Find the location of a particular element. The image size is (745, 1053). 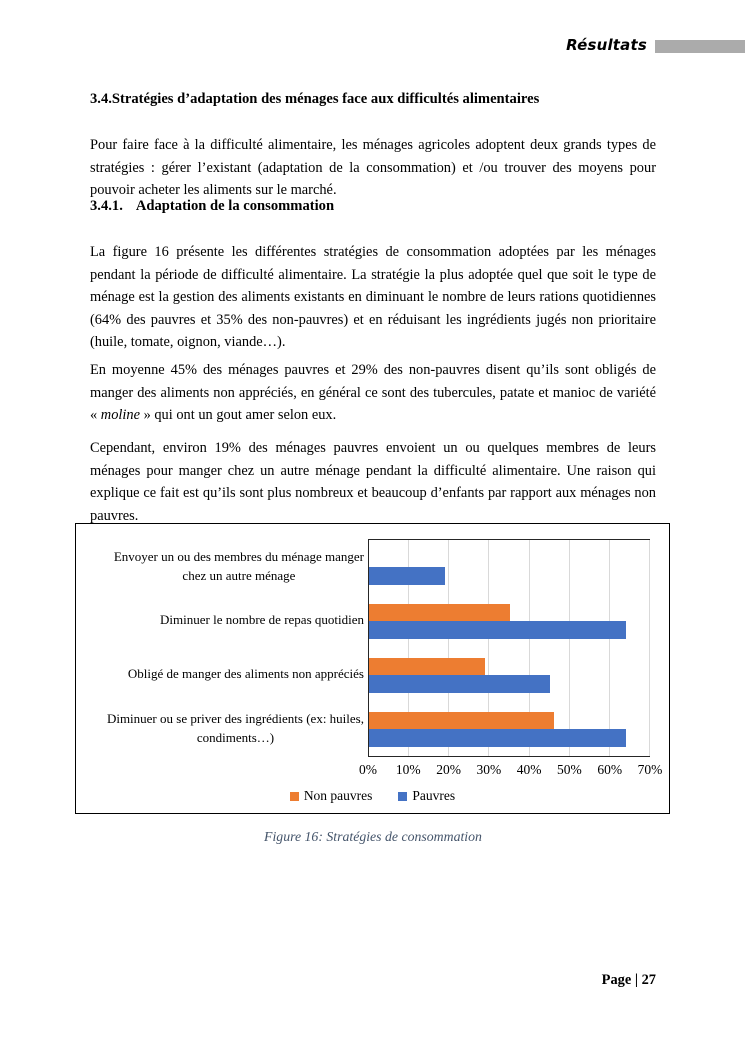

x-tick-label: 50% is located at coordinates (569, 769).